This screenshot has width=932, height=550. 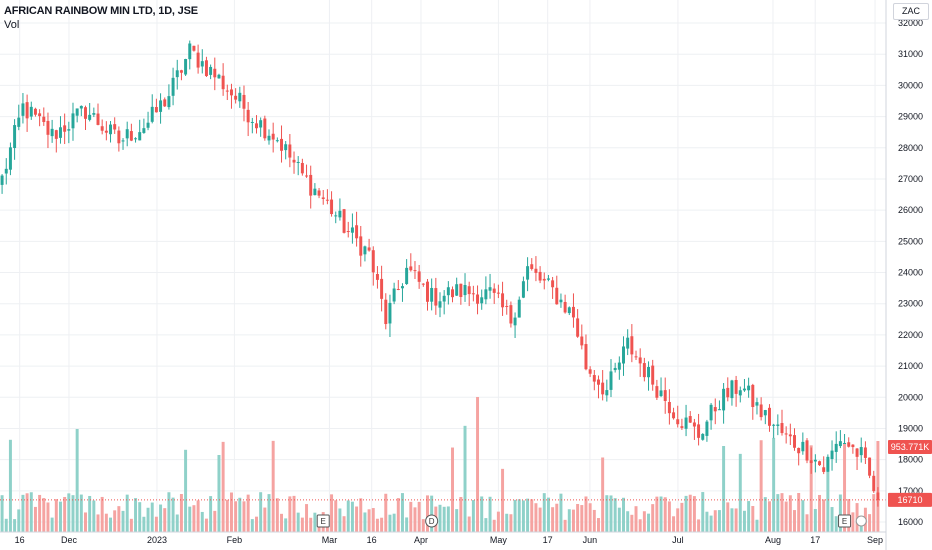 What do you see at coordinates (499, 540) in the screenshot?
I see `time-tick-label: May` at bounding box center [499, 540].